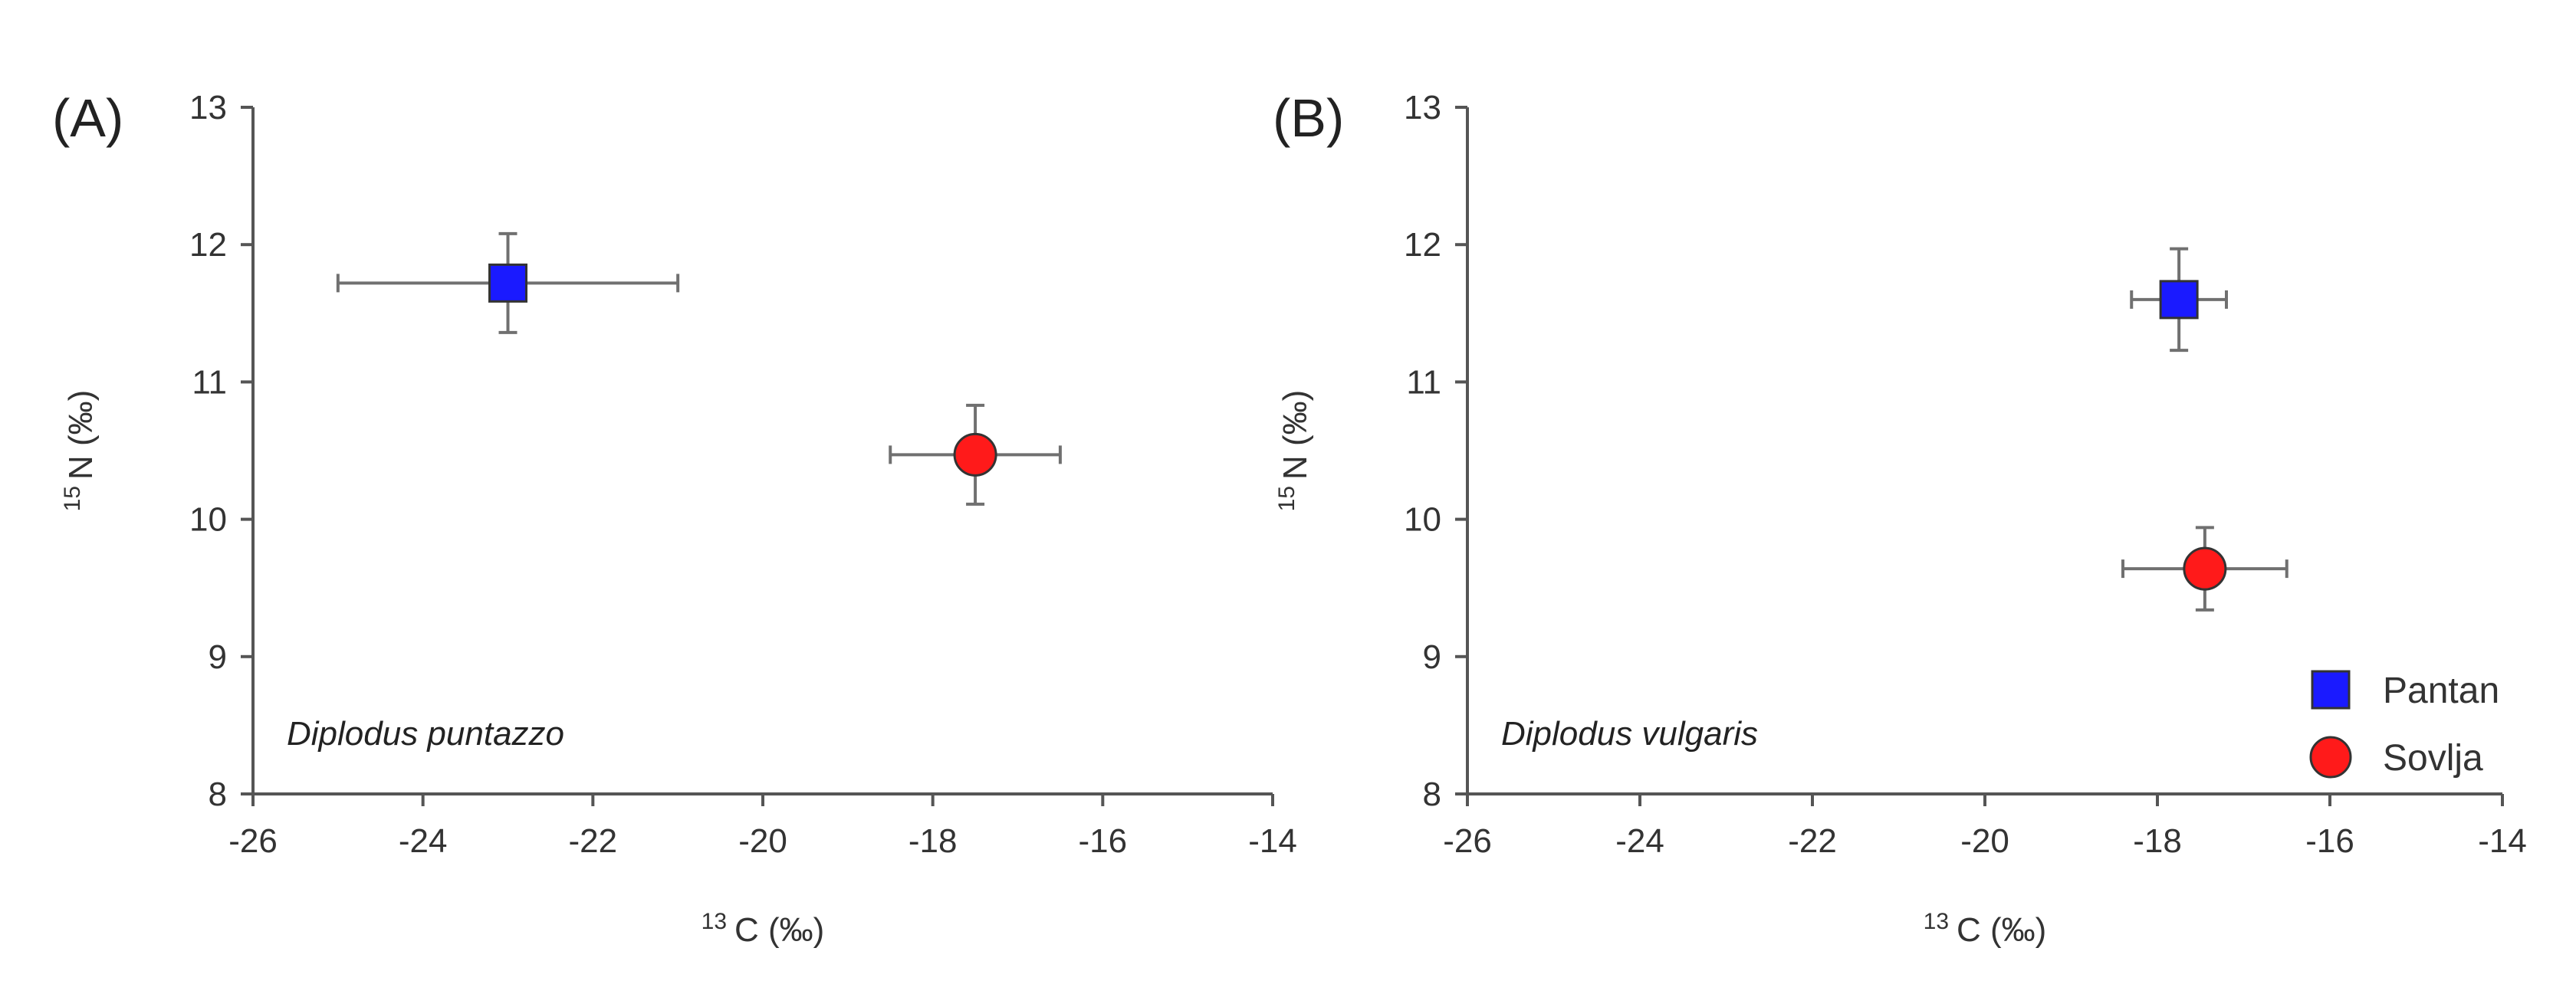 The image size is (2576, 1007). What do you see at coordinates (2441, 691) in the screenshot?
I see `legend-label-pantan: Pantan` at bounding box center [2441, 691].